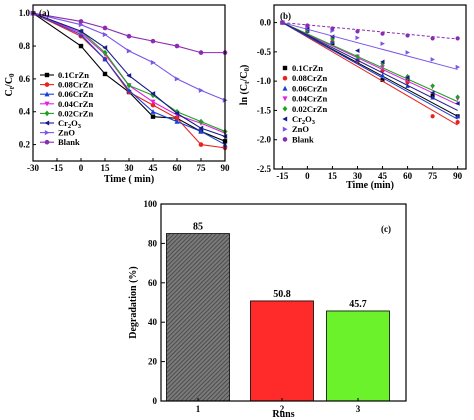  I want to click on x-axis-label: Runs, so click(283, 414).